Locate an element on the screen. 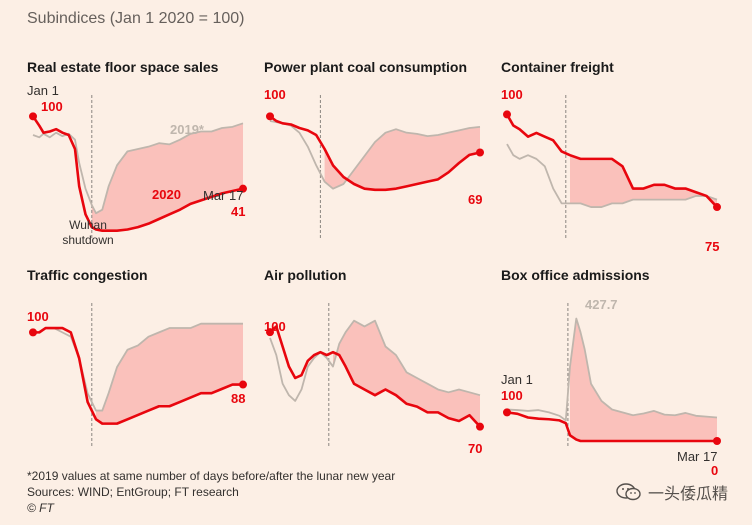 Image resolution: width=752 pixels, height=525 pixels. panel-title: Traffic congestion is located at coordinates (87, 275).